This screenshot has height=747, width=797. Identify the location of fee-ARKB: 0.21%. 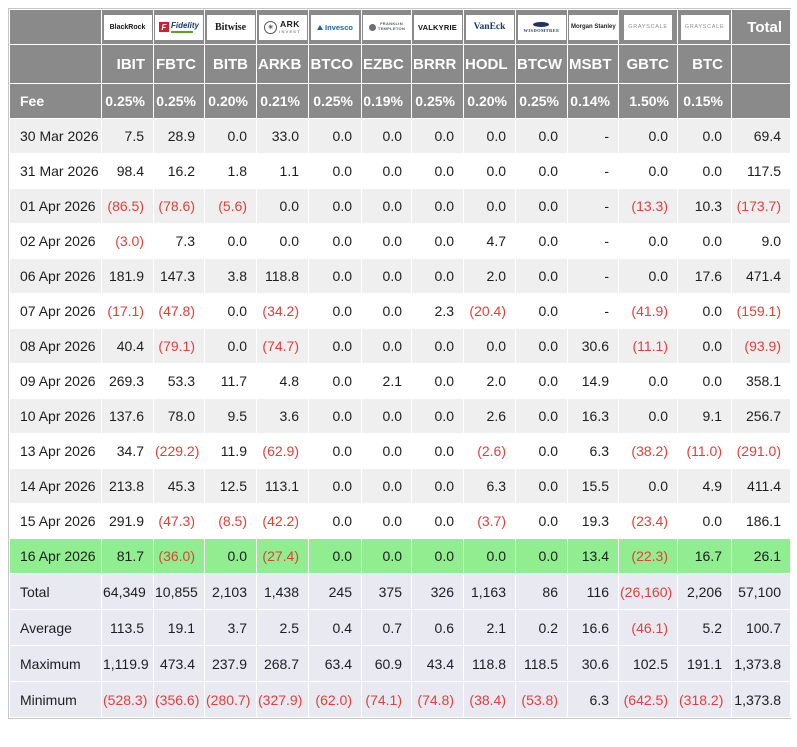
(282, 101).